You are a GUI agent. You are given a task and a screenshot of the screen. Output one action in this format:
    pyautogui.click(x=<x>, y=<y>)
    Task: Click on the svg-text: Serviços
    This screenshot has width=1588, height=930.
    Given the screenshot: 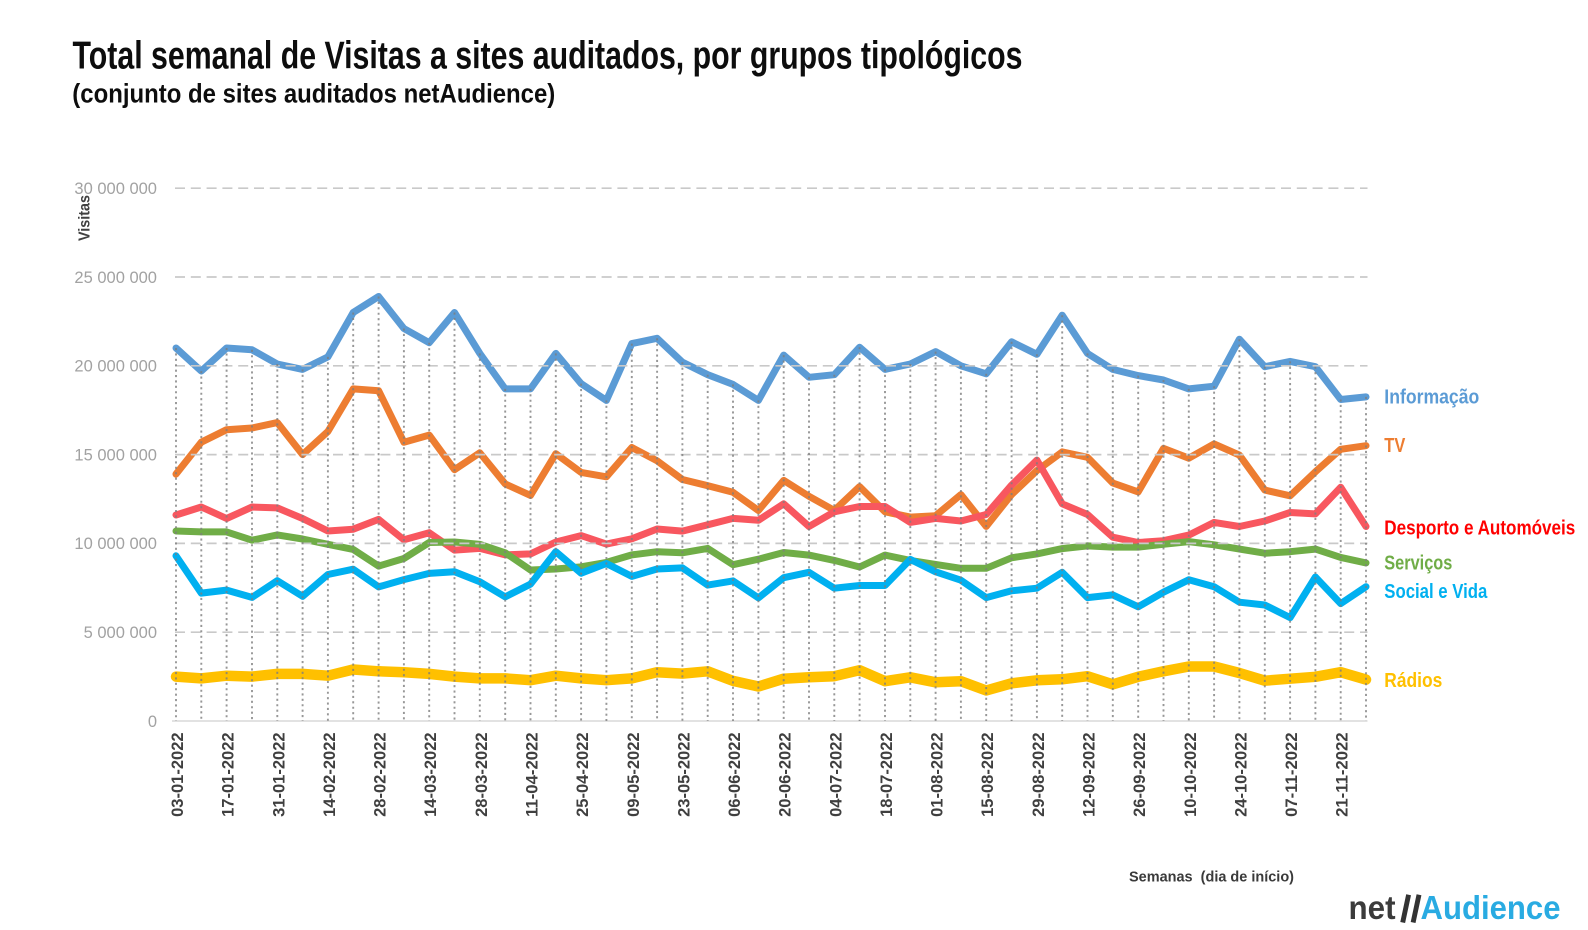 What is the action you would take?
    pyautogui.click(x=1418, y=564)
    